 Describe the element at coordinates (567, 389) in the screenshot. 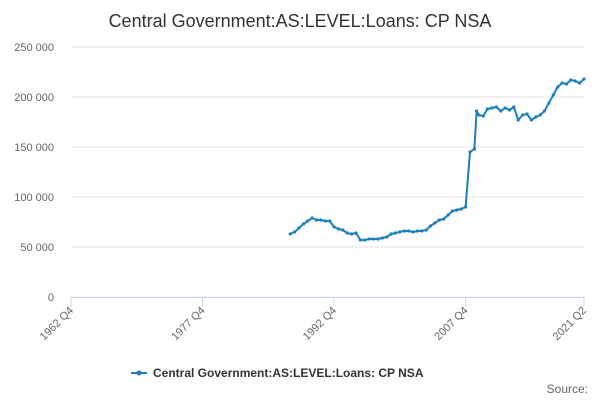

I see `source-label: Source:` at that location.